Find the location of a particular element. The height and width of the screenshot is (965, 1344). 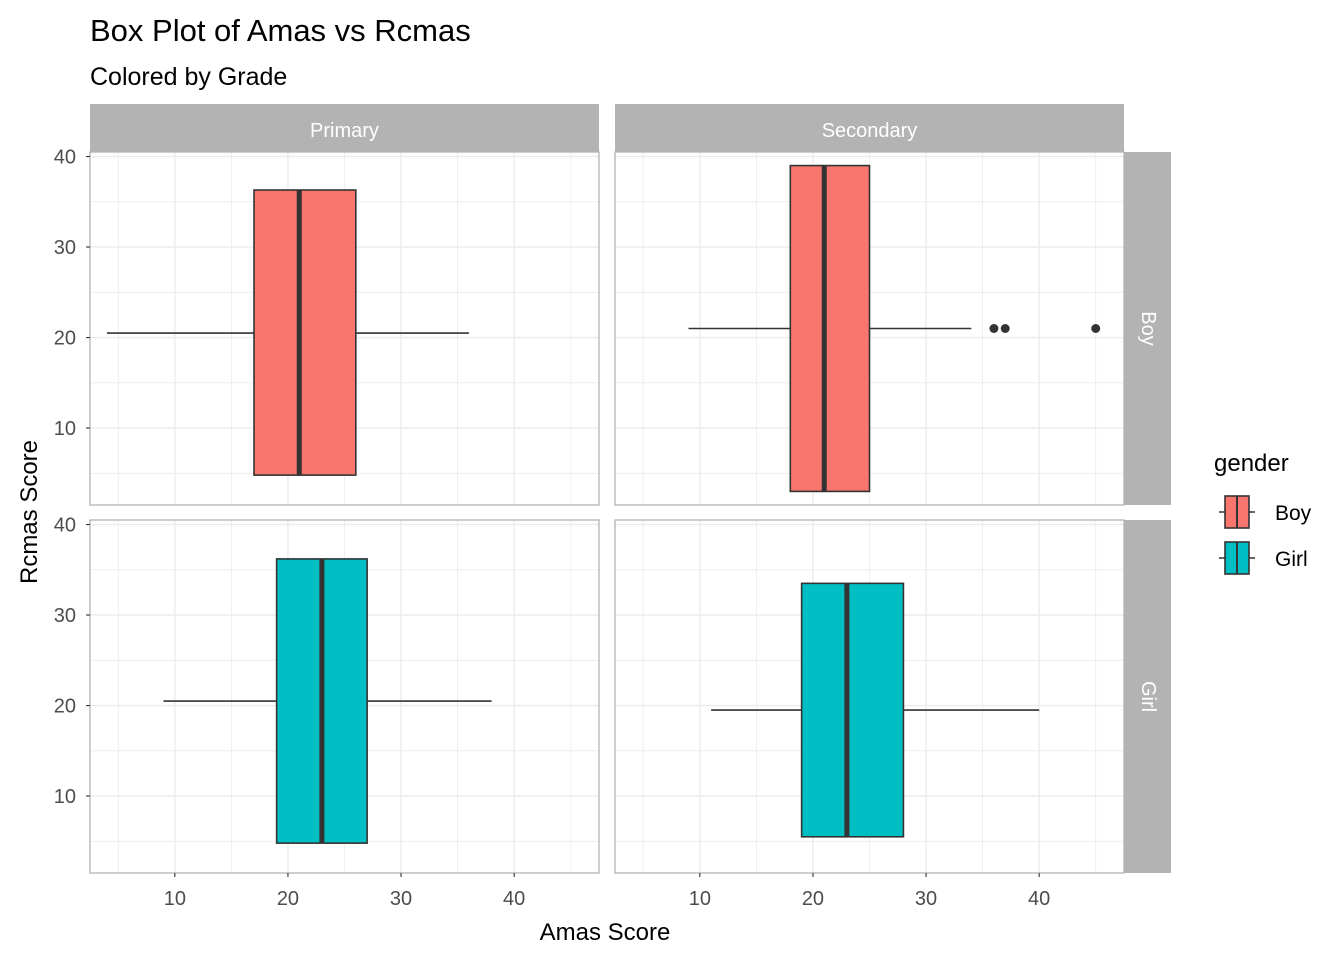

x-axis-label: Amas Score is located at coordinates (605, 932).